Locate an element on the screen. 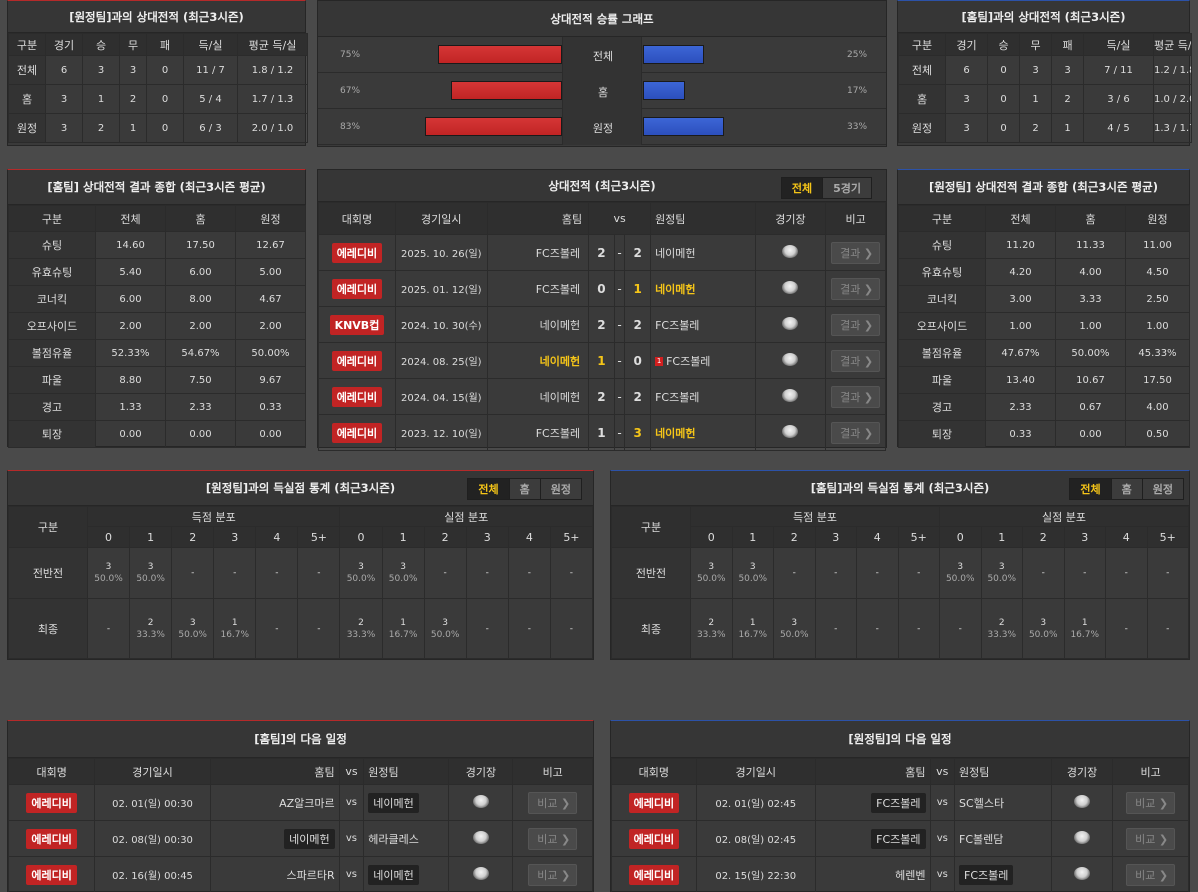  stat-value: 50.00% is located at coordinates (1090, 353).